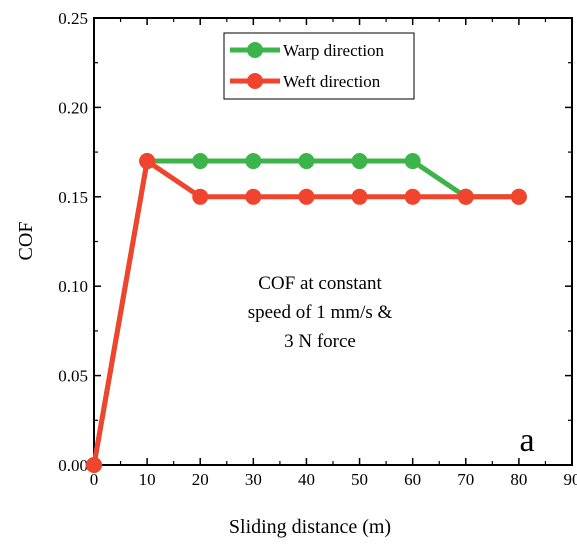 The width and height of the screenshot is (577, 547). What do you see at coordinates (200, 479) in the screenshot?
I see `x-tick-label: 20` at bounding box center [200, 479].